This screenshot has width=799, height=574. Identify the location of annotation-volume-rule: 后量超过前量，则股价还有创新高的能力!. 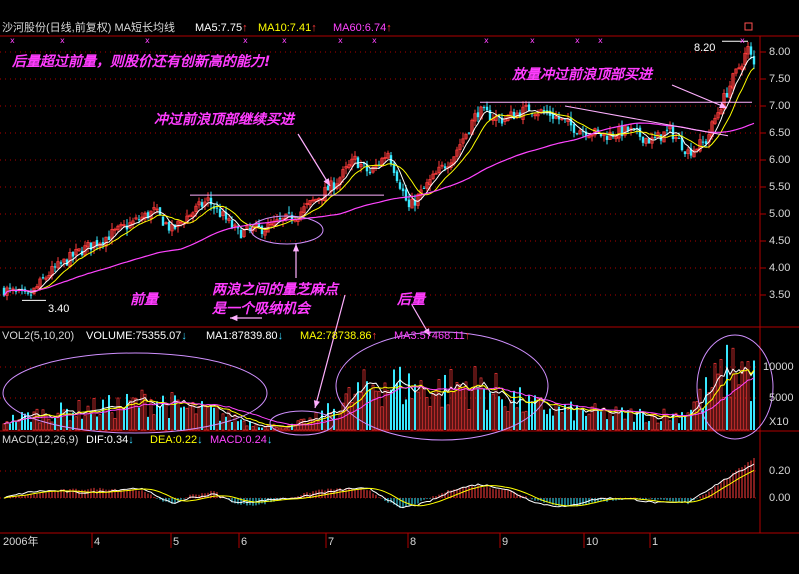
(141, 62).